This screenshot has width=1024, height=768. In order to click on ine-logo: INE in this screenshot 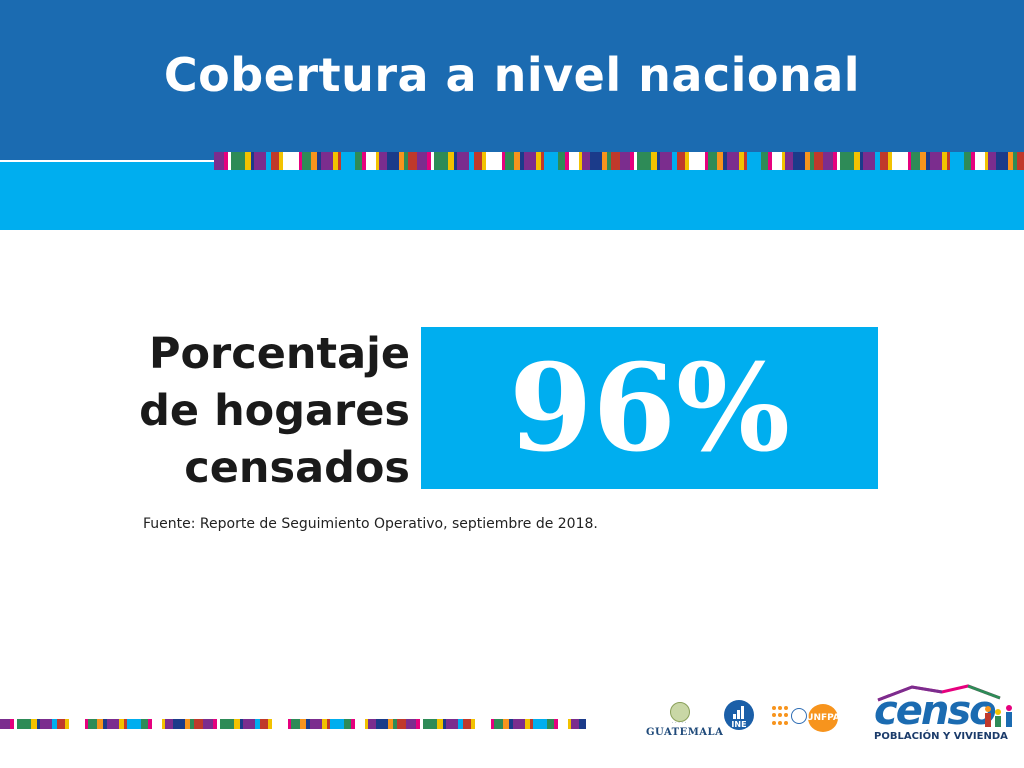, I will do `click(740, 720)`.